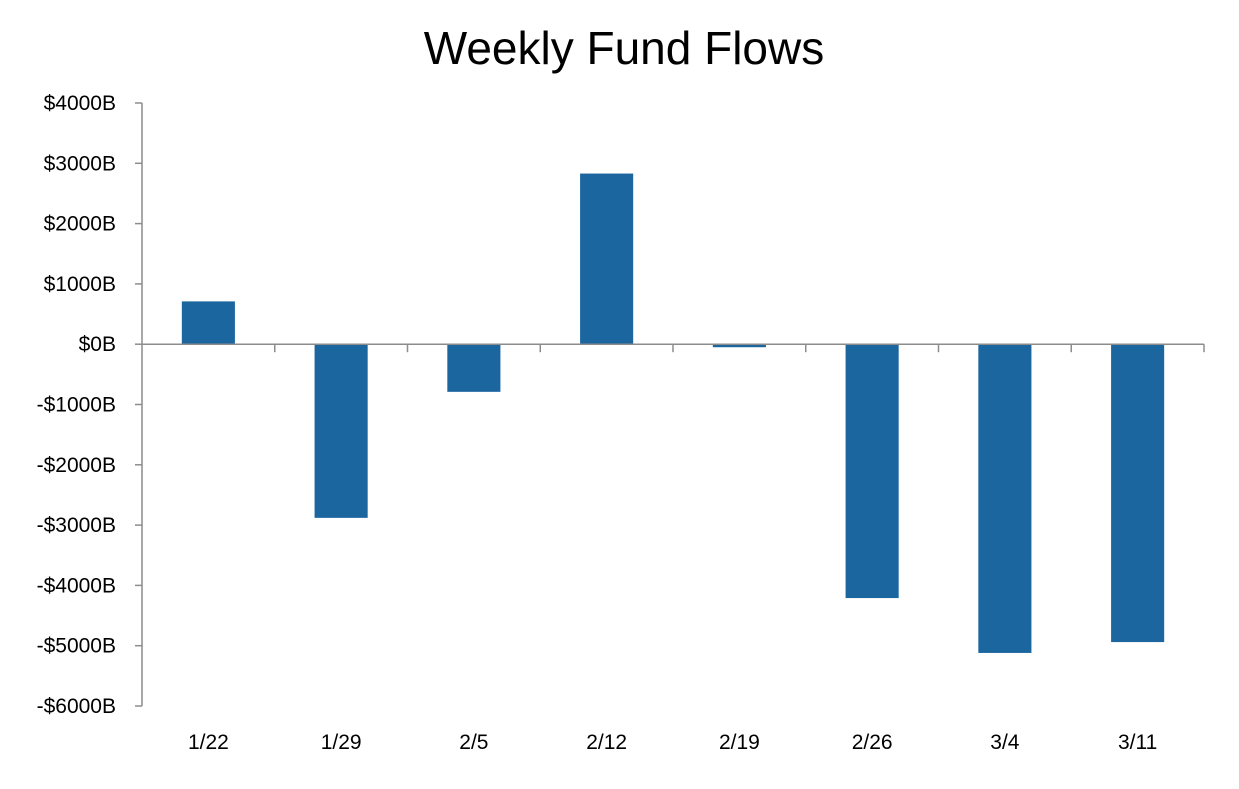  What do you see at coordinates (1137, 742) in the screenshot?
I see `x-tick-label: 3/11` at bounding box center [1137, 742].